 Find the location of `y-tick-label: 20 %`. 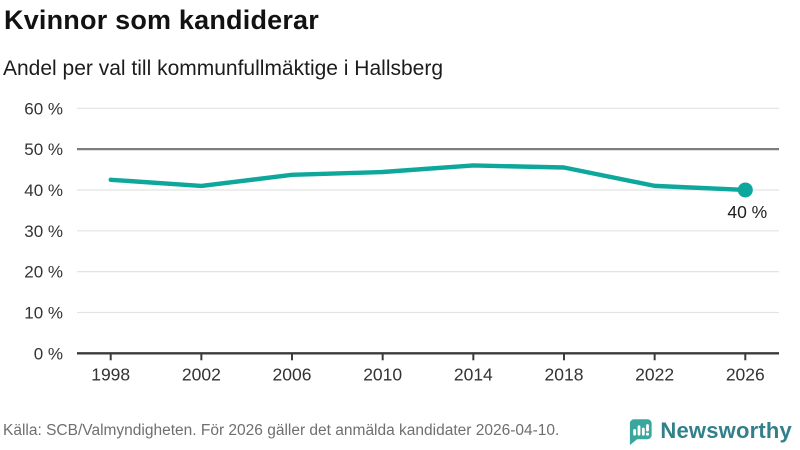

y-tick-label: 20 % is located at coordinates (43, 272).